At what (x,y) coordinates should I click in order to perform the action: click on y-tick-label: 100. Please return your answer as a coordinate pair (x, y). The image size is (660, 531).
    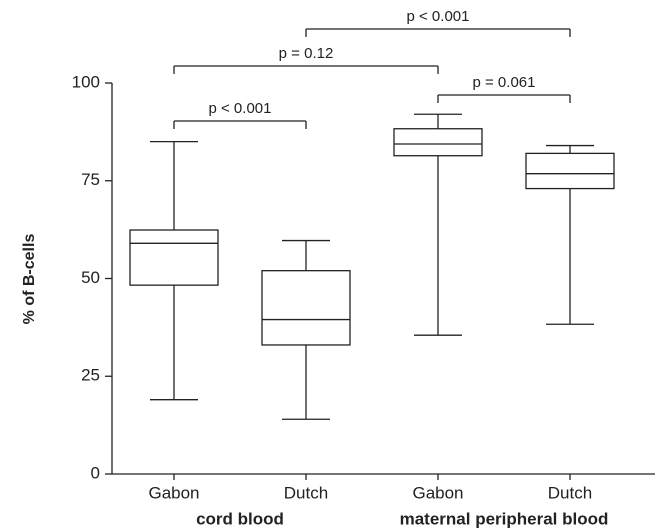
    Looking at the image, I should click on (86, 81).